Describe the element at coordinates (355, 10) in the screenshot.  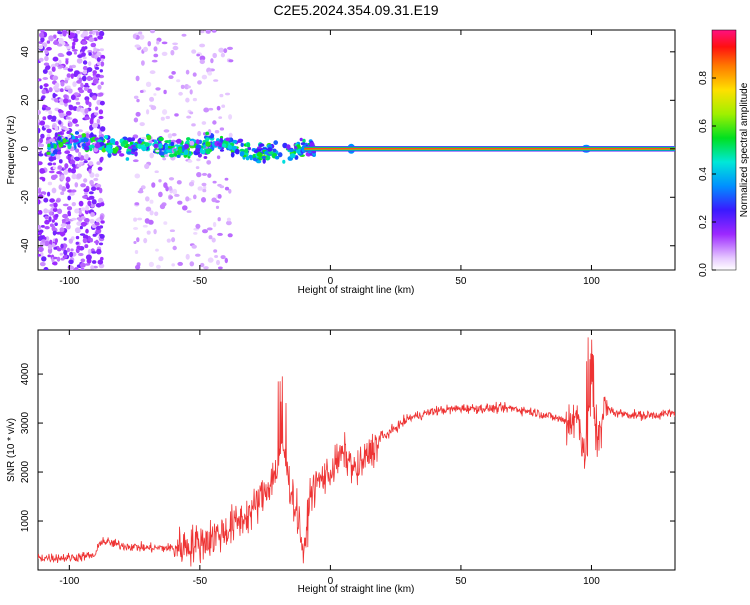
I see `page-title: C2E5.2024.354.09.31.E19` at that location.